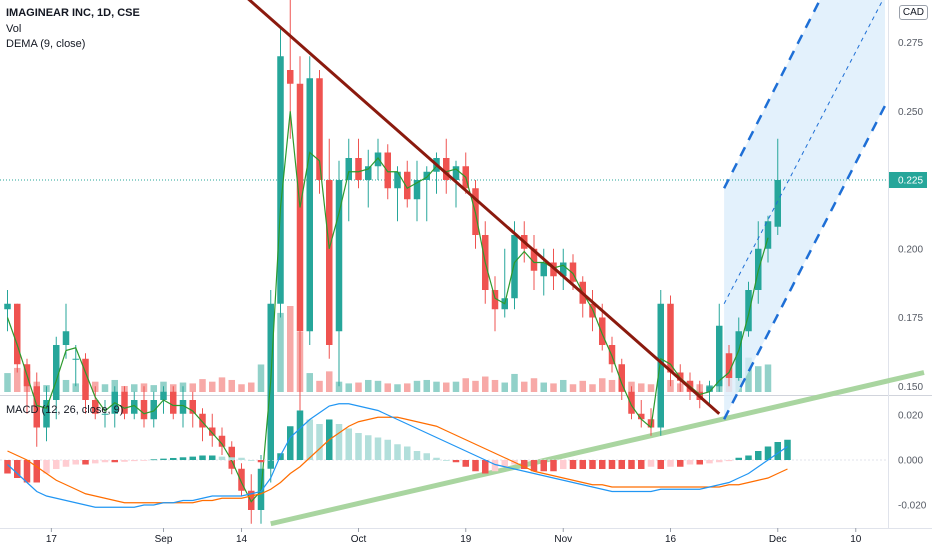 The width and height of the screenshot is (932, 550). I want to click on rising-channel-lower, so click(805, 262).